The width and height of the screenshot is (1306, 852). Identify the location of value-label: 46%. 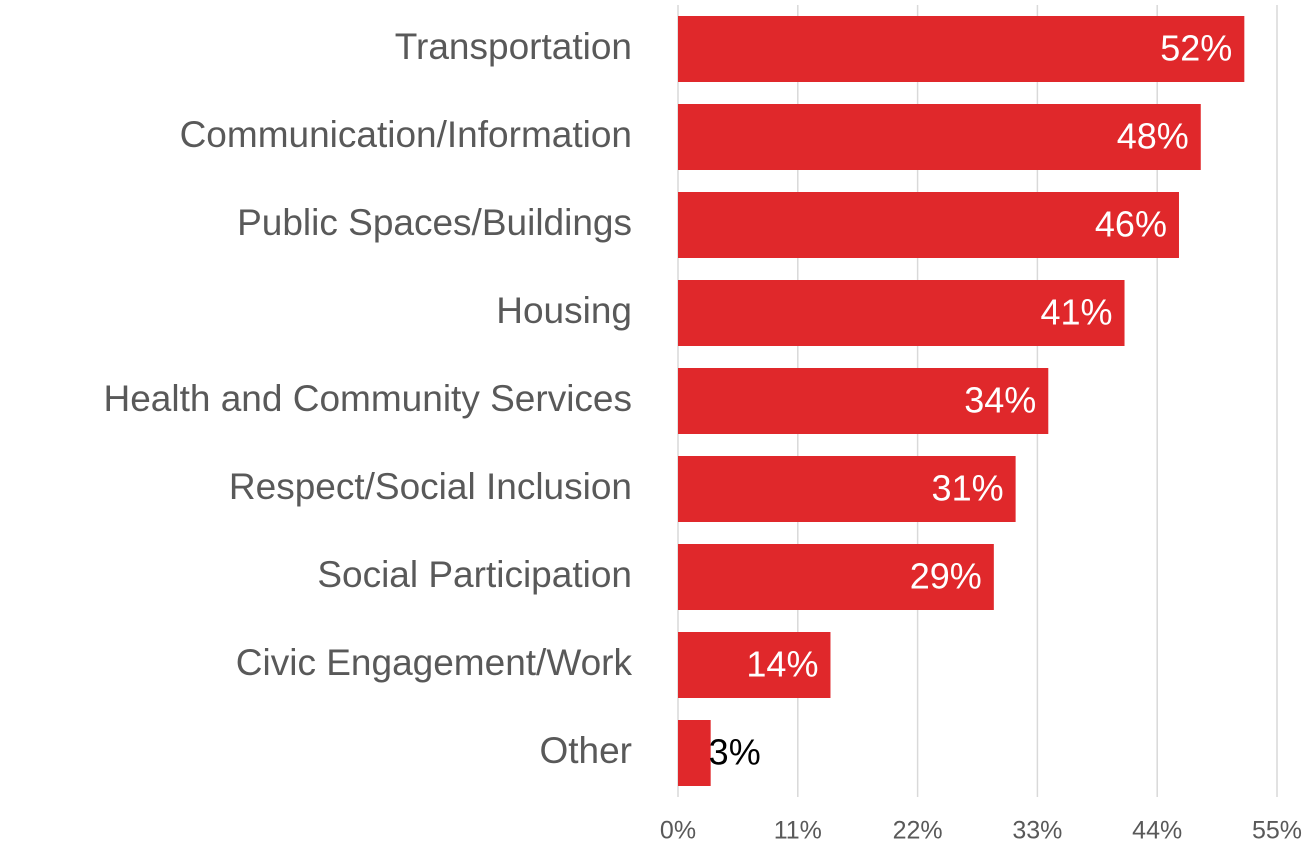
(1131, 224).